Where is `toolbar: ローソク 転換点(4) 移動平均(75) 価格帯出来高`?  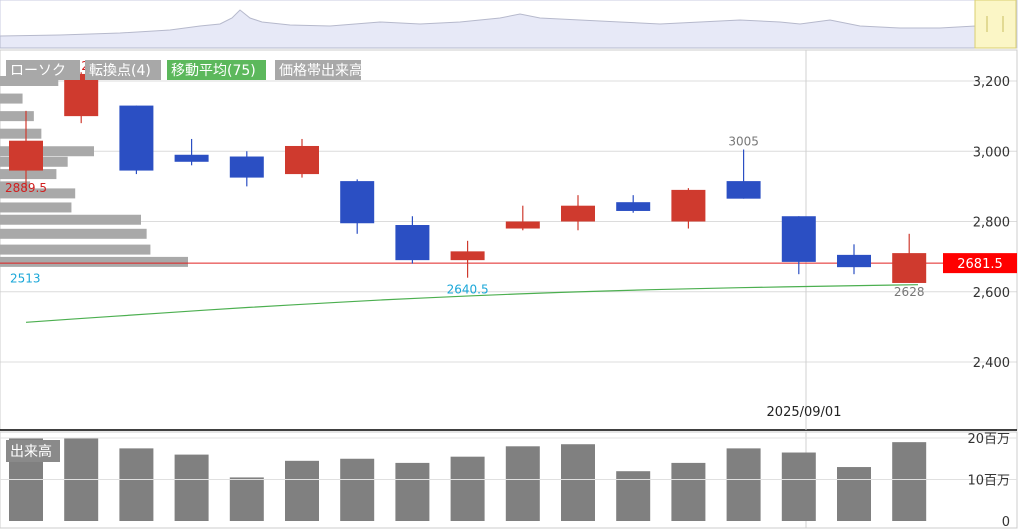
toolbar: ローソク 転換点(4) 移動平均(75) 価格帯出来高 is located at coordinates (184, 70).